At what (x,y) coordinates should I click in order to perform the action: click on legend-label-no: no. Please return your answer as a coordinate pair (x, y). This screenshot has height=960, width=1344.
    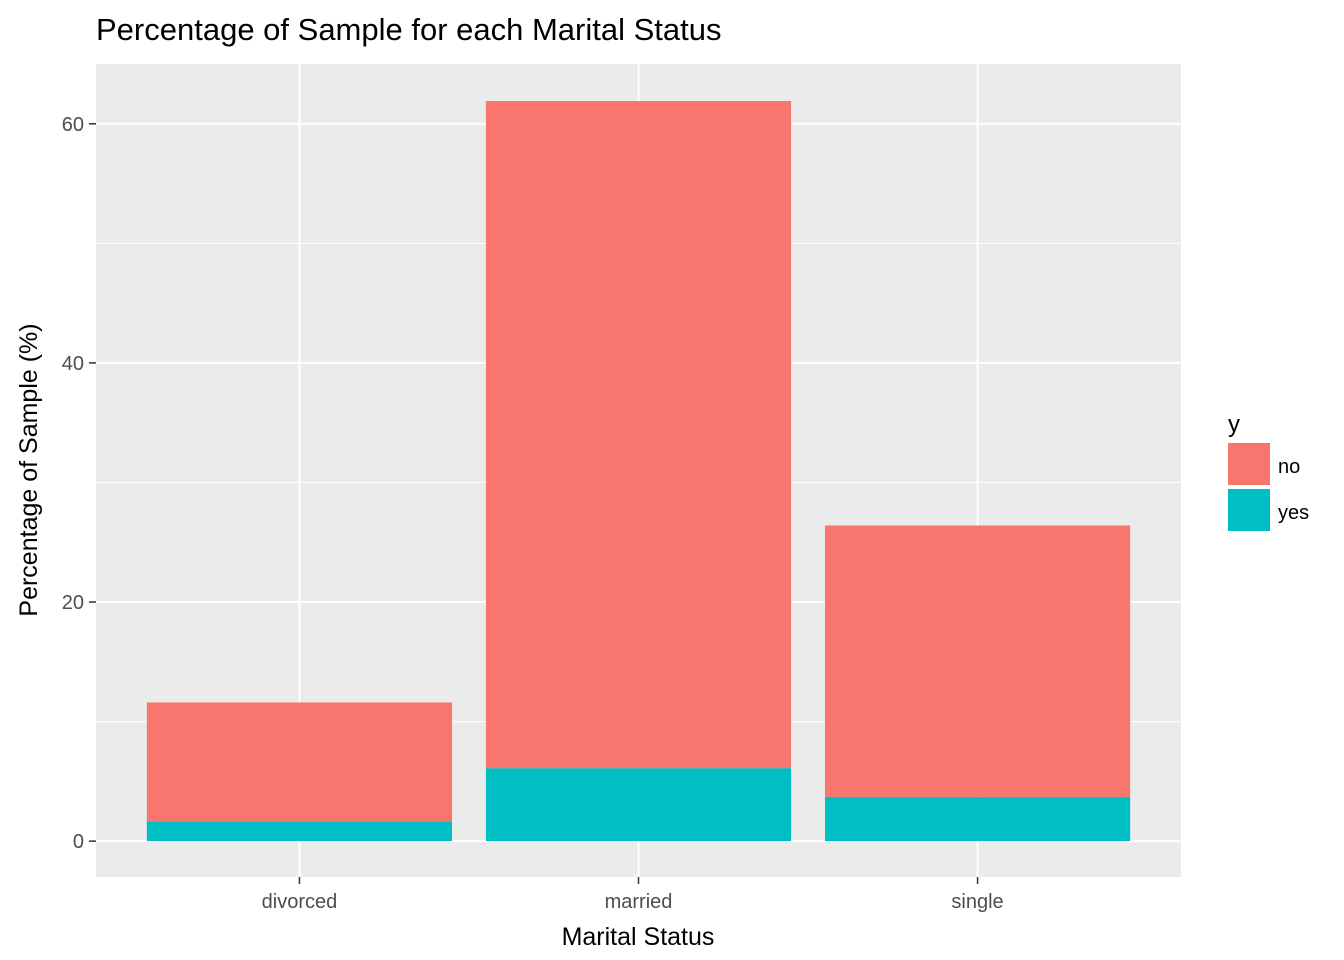
    Looking at the image, I should click on (1289, 467).